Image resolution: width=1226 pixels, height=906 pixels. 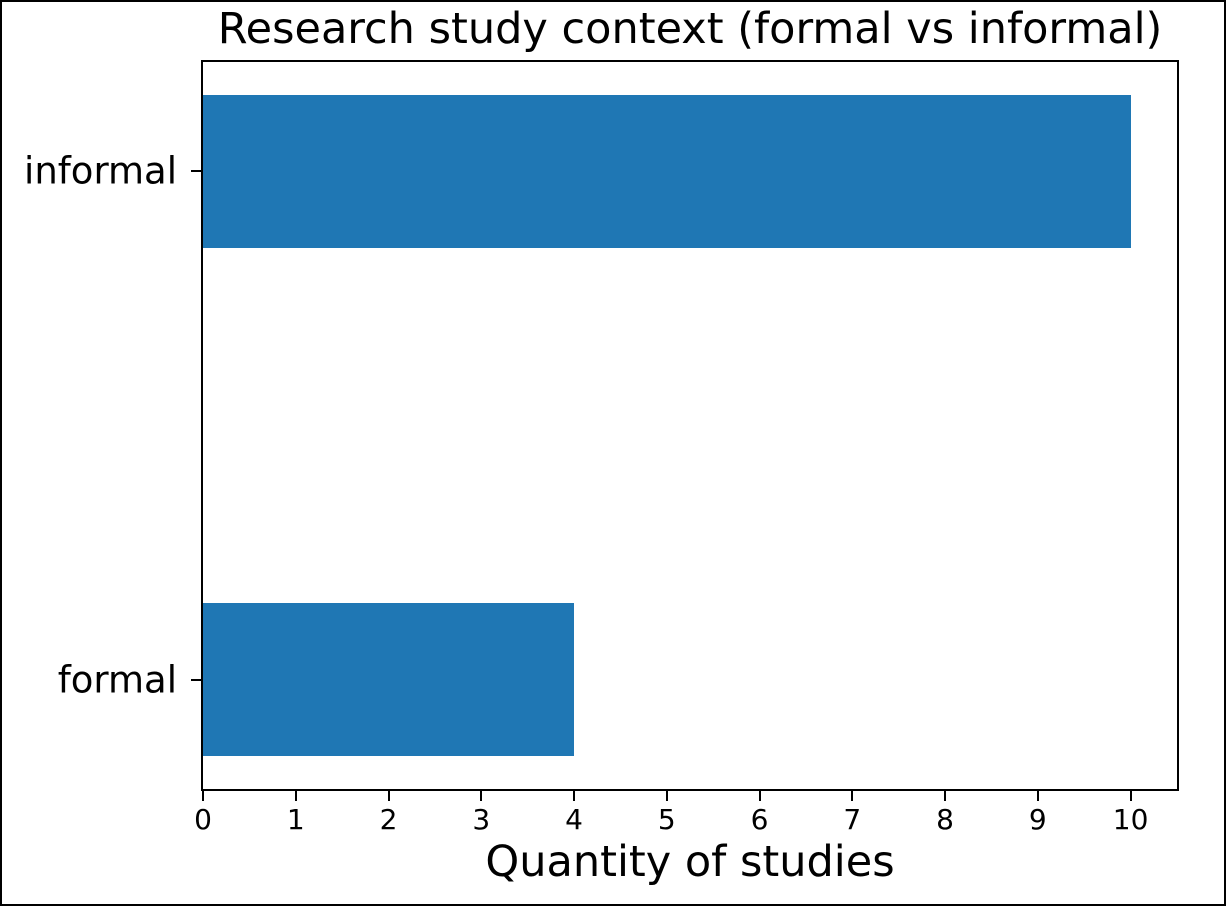 I want to click on x-tick-label: 4, so click(x=574, y=819).